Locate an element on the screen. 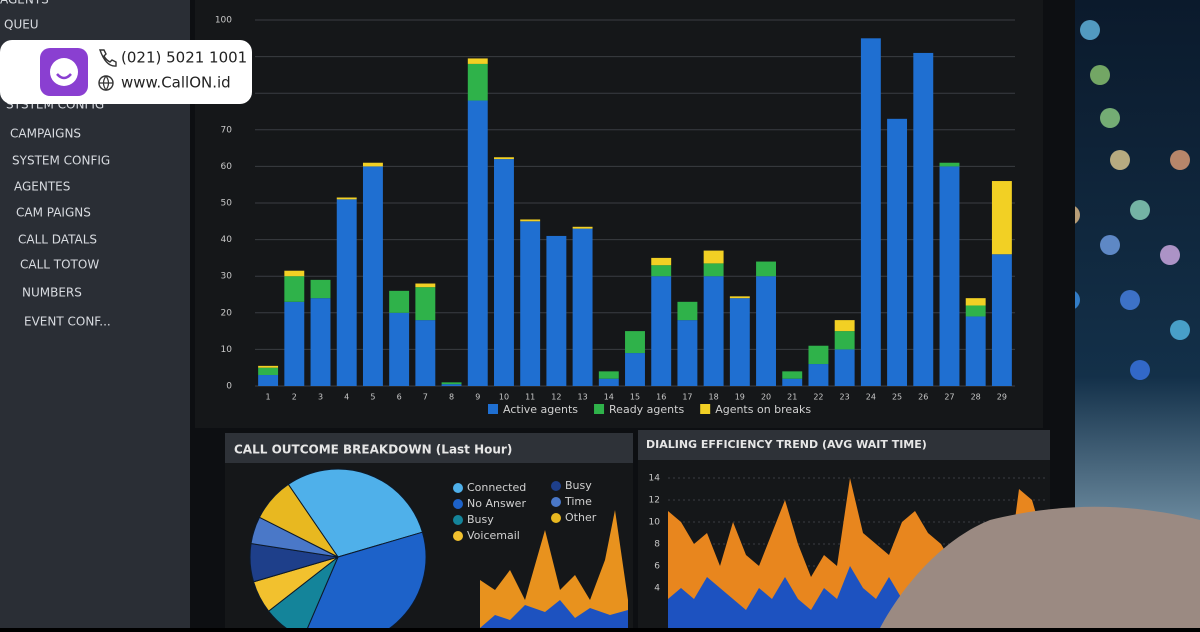 The height and width of the screenshot is (632, 1200). x-tick-label: 20 is located at coordinates (766, 397).